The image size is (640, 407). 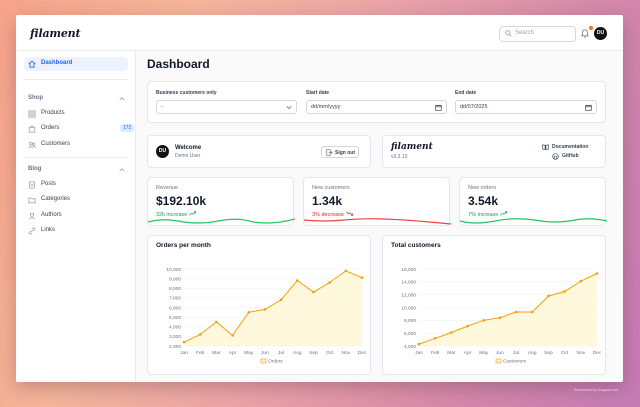 What do you see at coordinates (533, 201) in the screenshot?
I see `stat-card-new-orders: New orders 3.54k 7% increase` at bounding box center [533, 201].